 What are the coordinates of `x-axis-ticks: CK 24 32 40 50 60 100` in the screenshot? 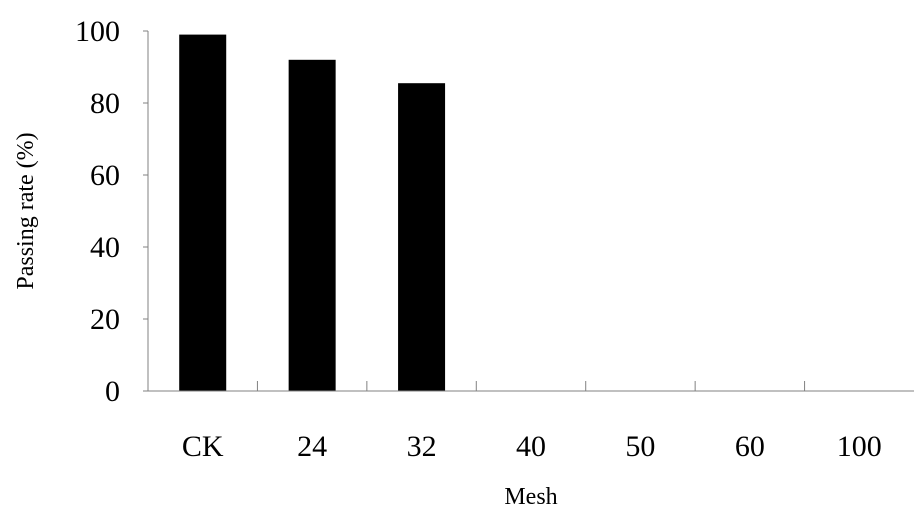 It's located at (532, 422).